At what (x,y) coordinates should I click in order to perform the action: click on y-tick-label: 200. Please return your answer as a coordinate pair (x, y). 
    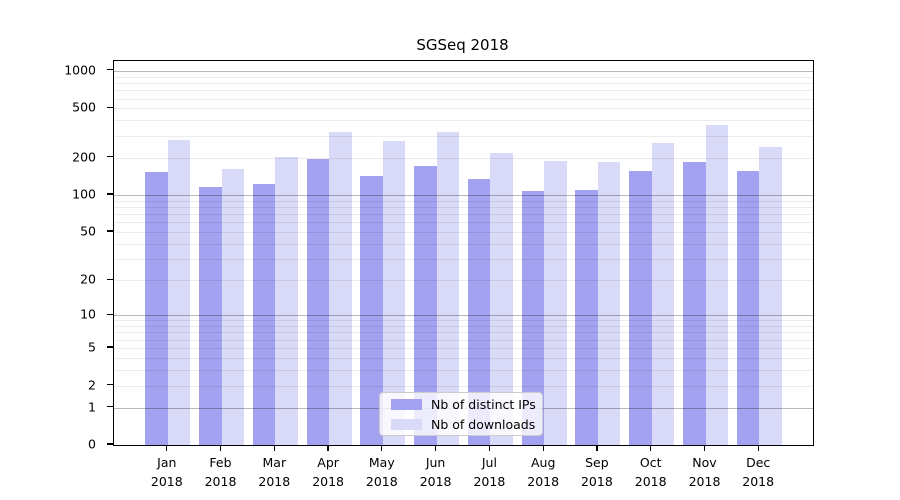
    Looking at the image, I should click on (84, 157).